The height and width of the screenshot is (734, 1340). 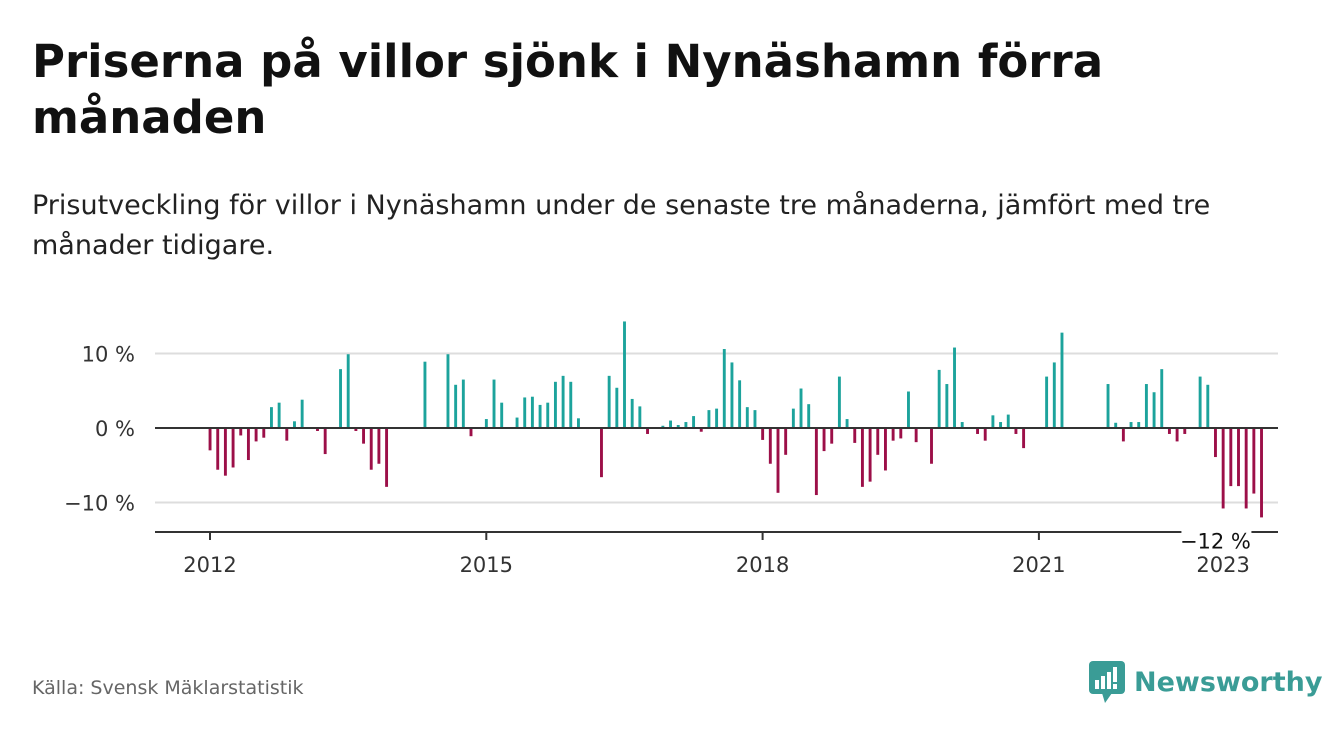 What do you see at coordinates (716, 483) in the screenshot?
I see `axes` at bounding box center [716, 483].